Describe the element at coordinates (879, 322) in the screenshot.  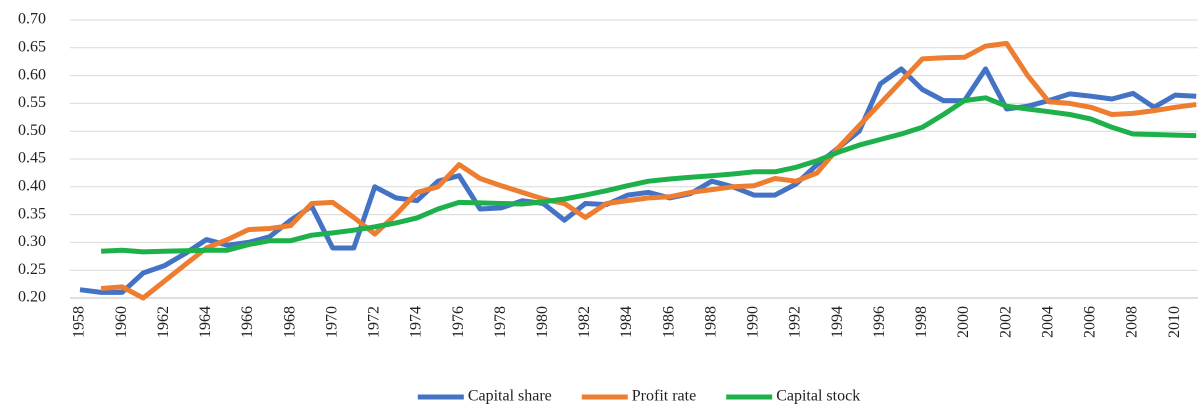
I see `x-tick-label: 1996` at that location.